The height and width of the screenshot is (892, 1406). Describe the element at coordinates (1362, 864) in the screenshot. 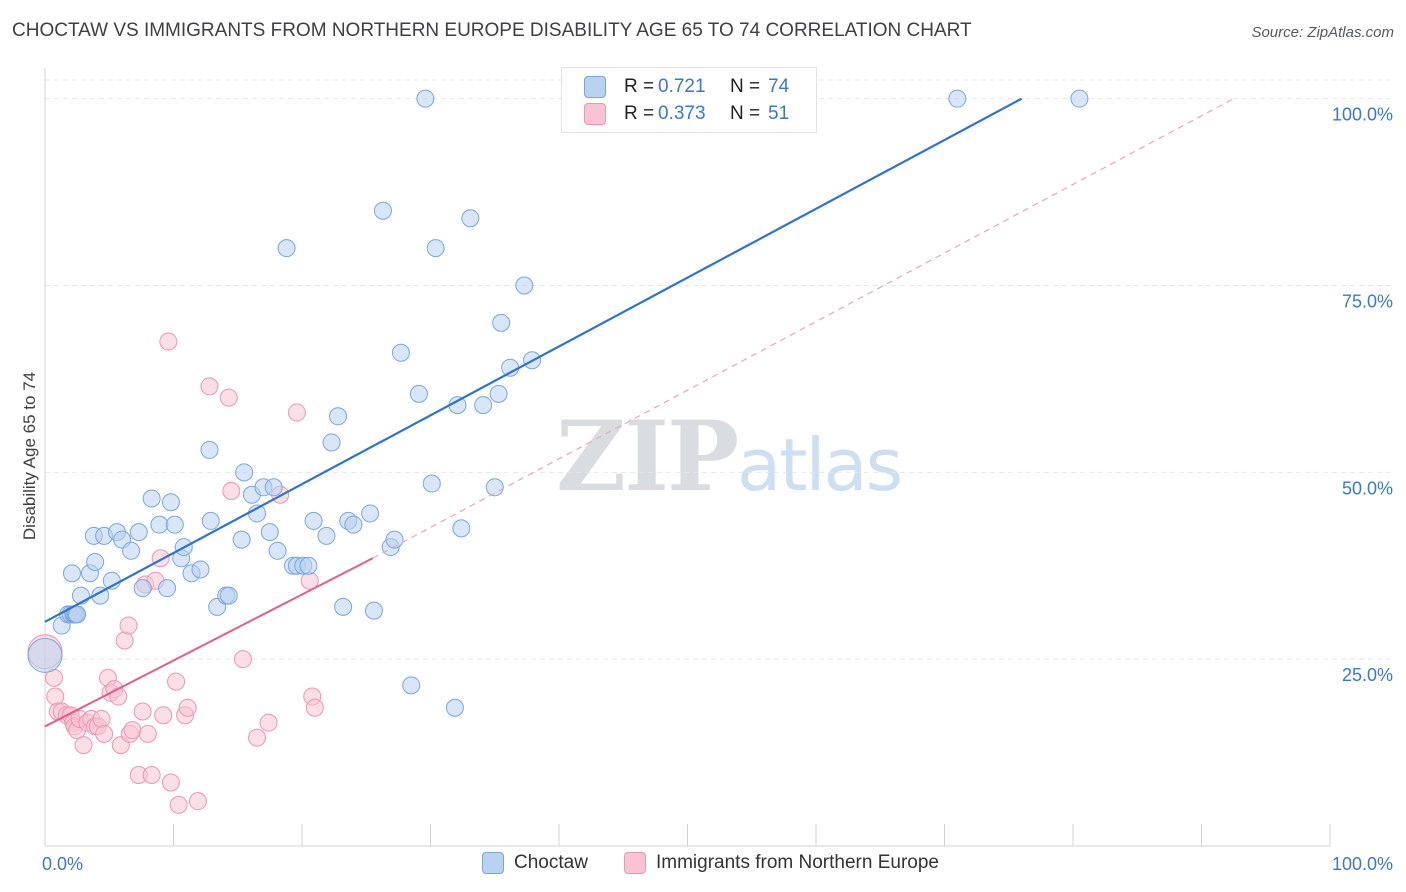

I see `x-tick-label: 100.0%` at that location.